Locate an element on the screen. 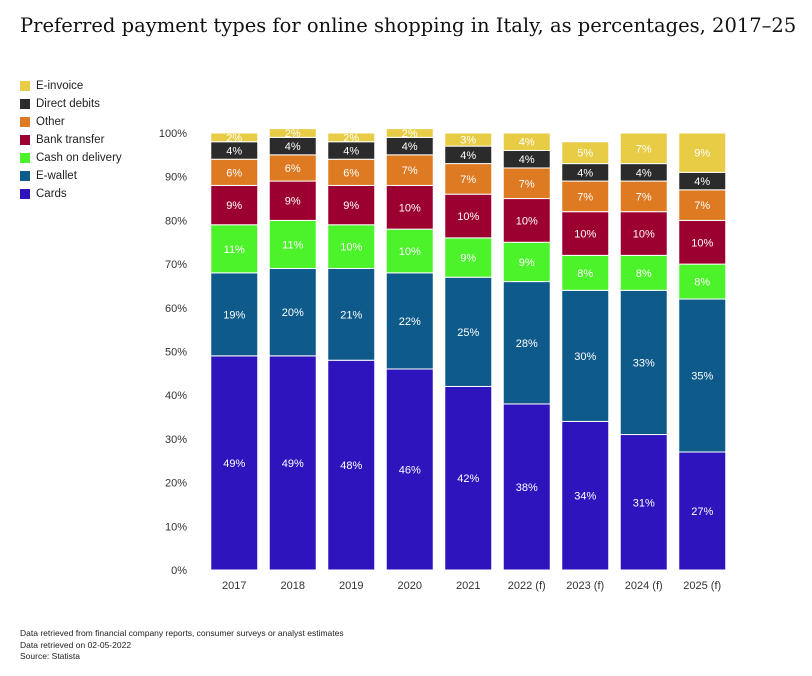 This screenshot has width=812, height=676. footer-retrieved-date: Data retrieved on 02-05-2022 is located at coordinates (76, 644).